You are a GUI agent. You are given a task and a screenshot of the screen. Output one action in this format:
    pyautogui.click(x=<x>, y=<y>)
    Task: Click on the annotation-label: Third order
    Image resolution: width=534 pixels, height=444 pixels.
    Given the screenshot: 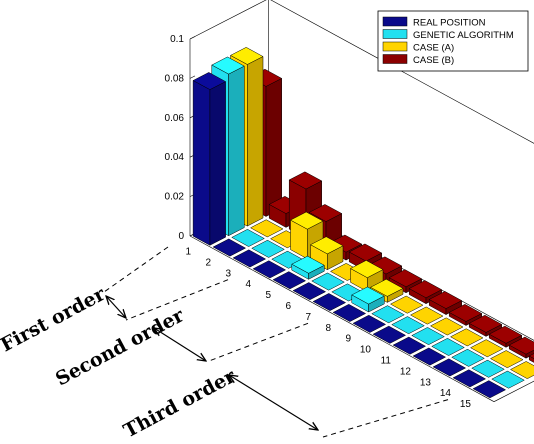 What is the action you would take?
    pyautogui.click(x=180, y=404)
    